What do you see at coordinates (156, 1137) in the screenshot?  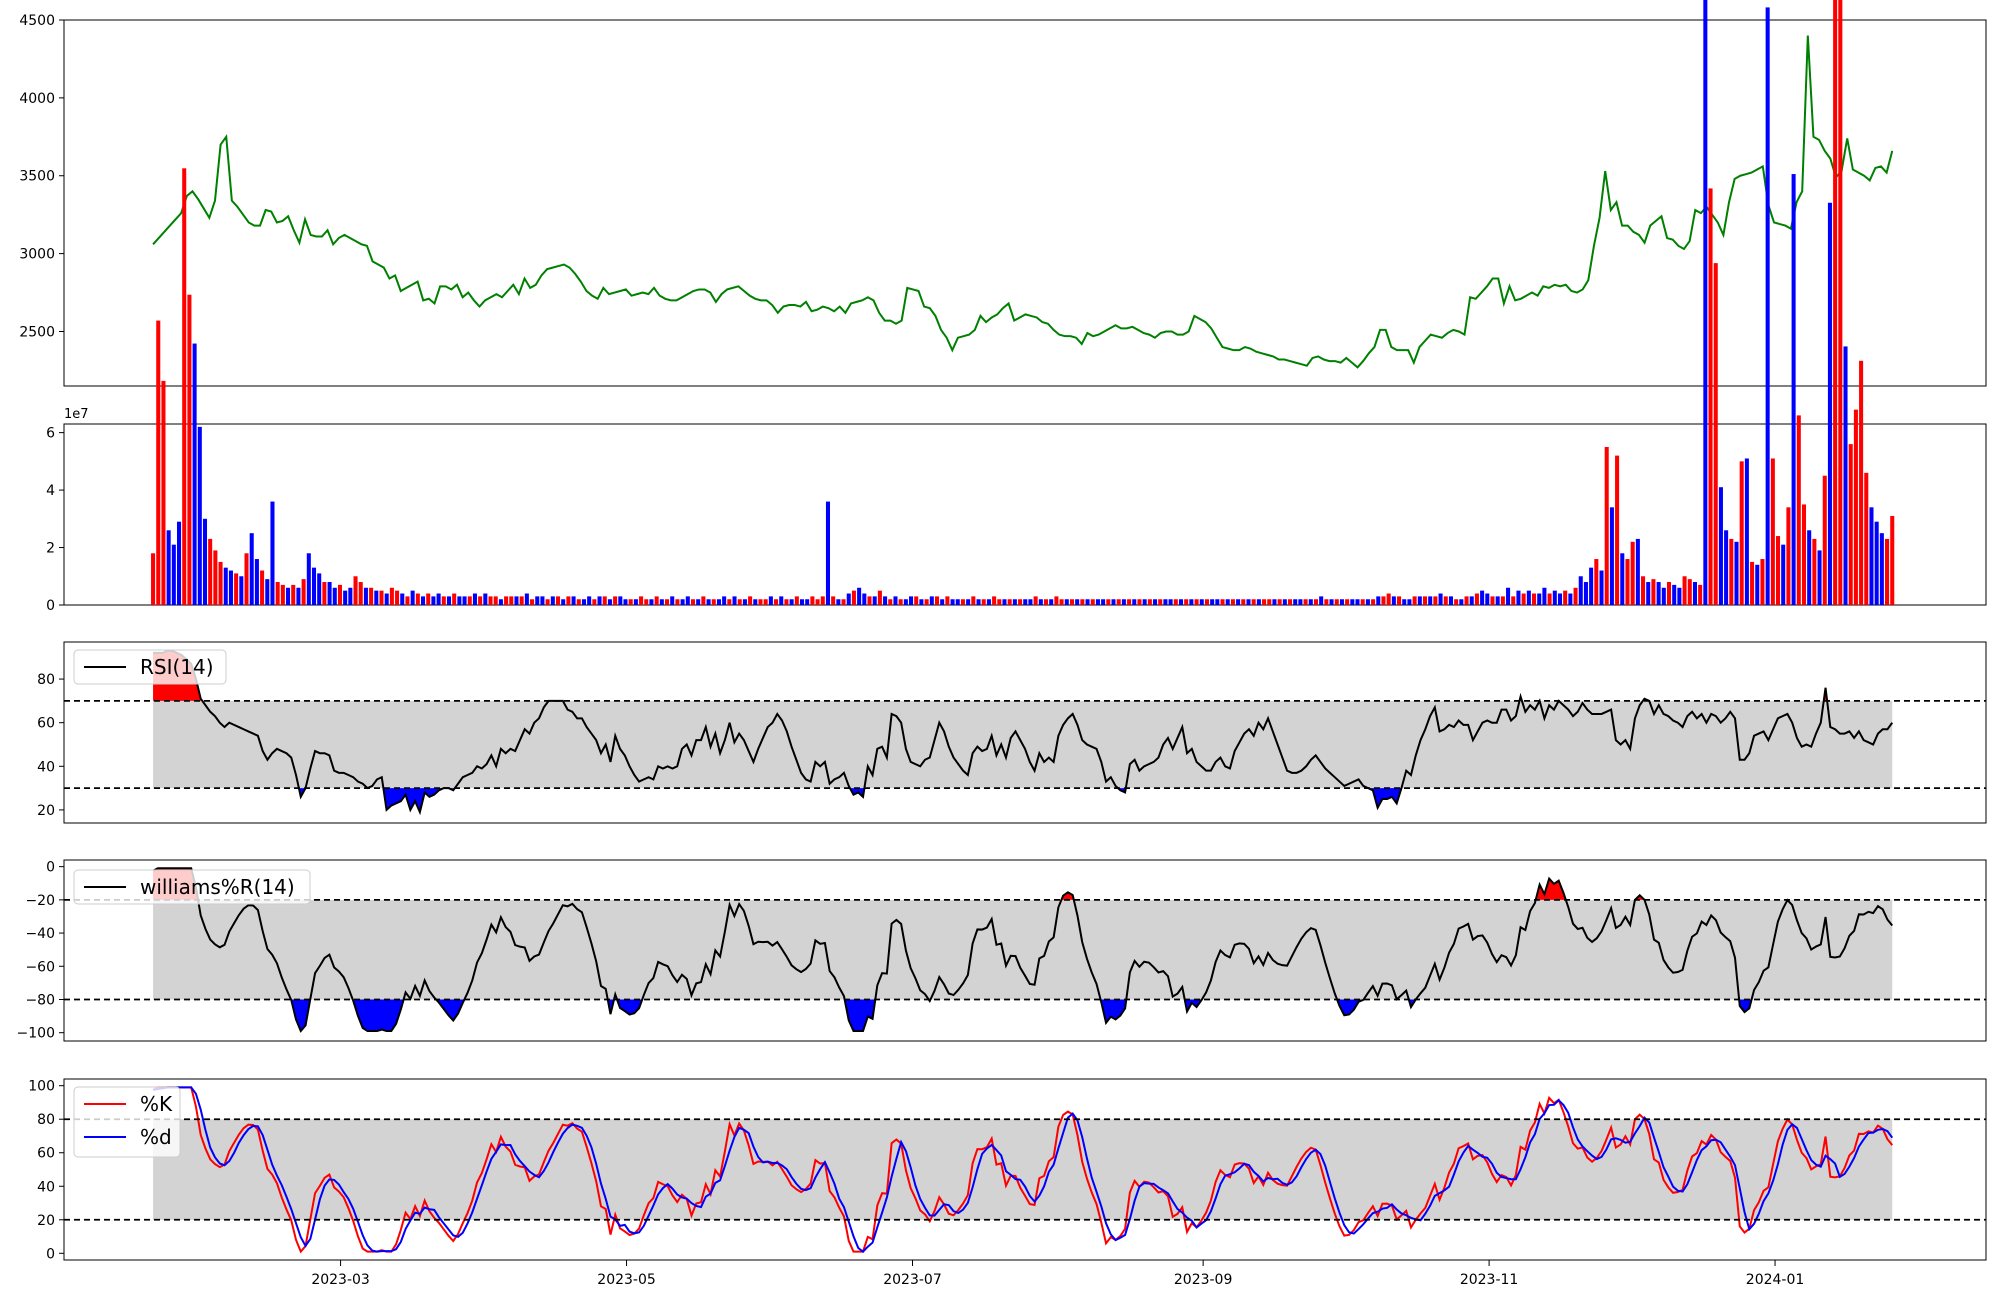 I see `stoch-legend-d-label: %d` at bounding box center [156, 1137].